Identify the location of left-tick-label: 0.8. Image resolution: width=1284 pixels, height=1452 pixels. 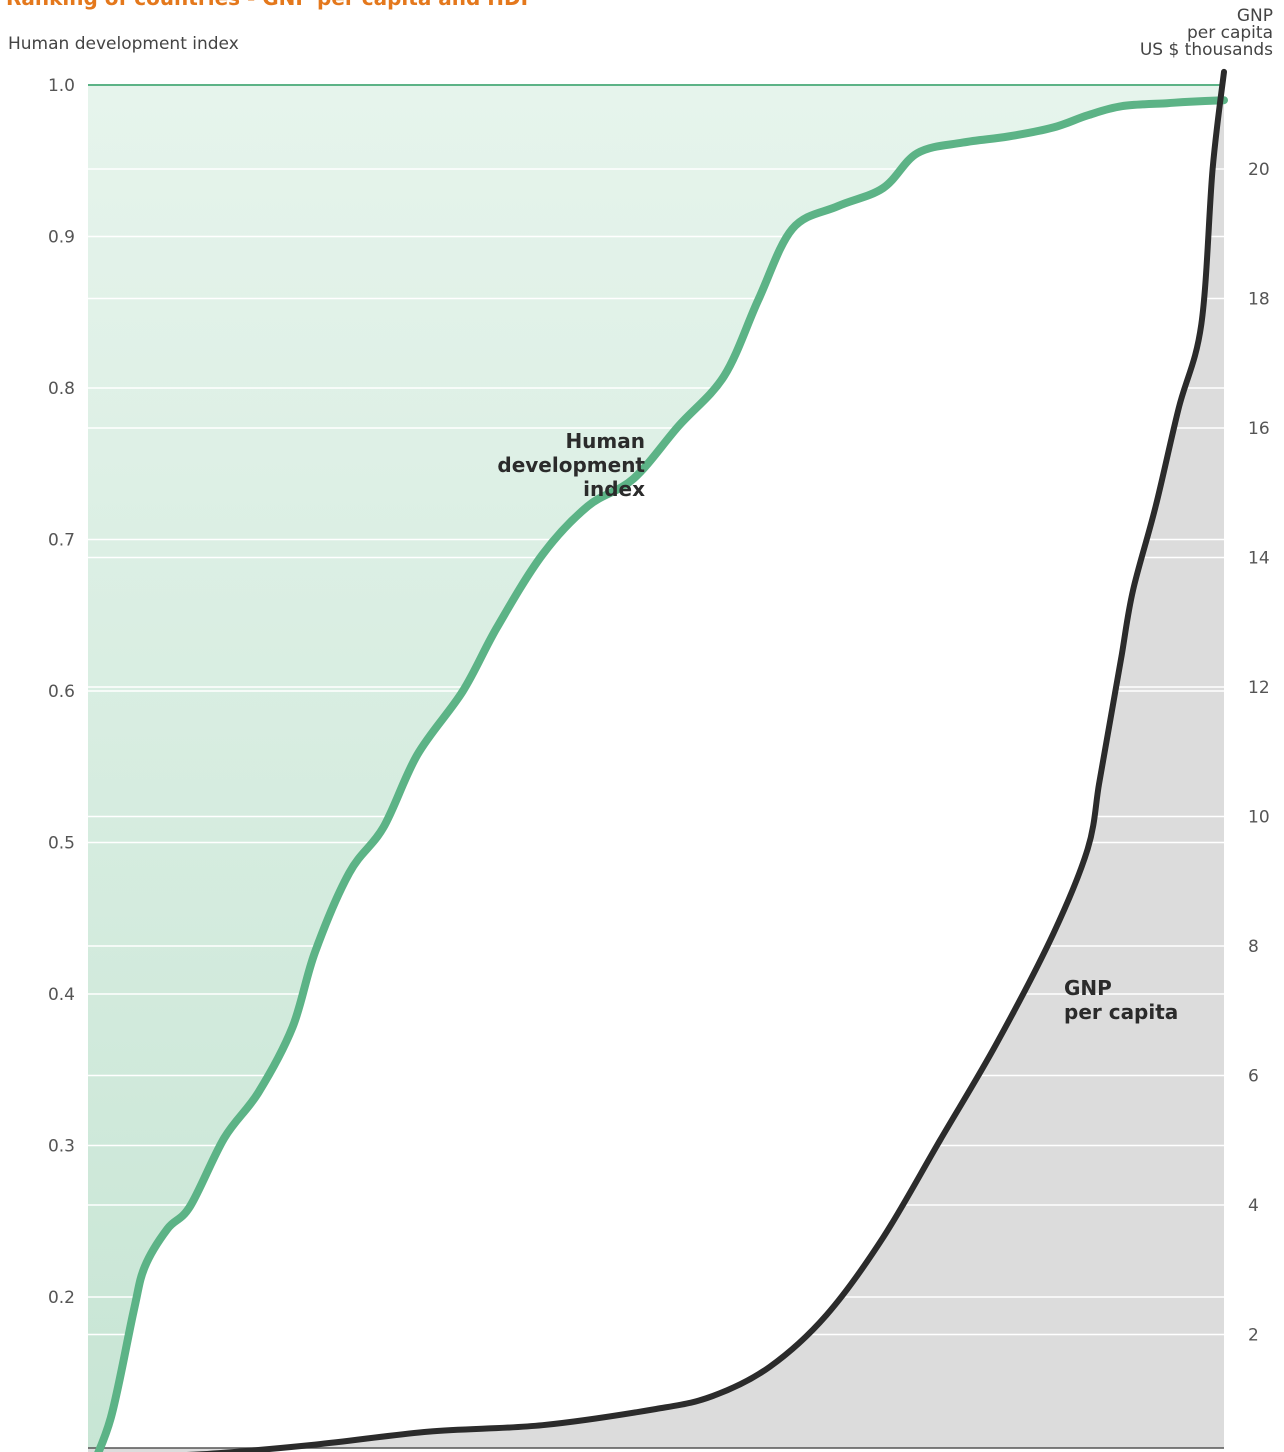
(61, 389).